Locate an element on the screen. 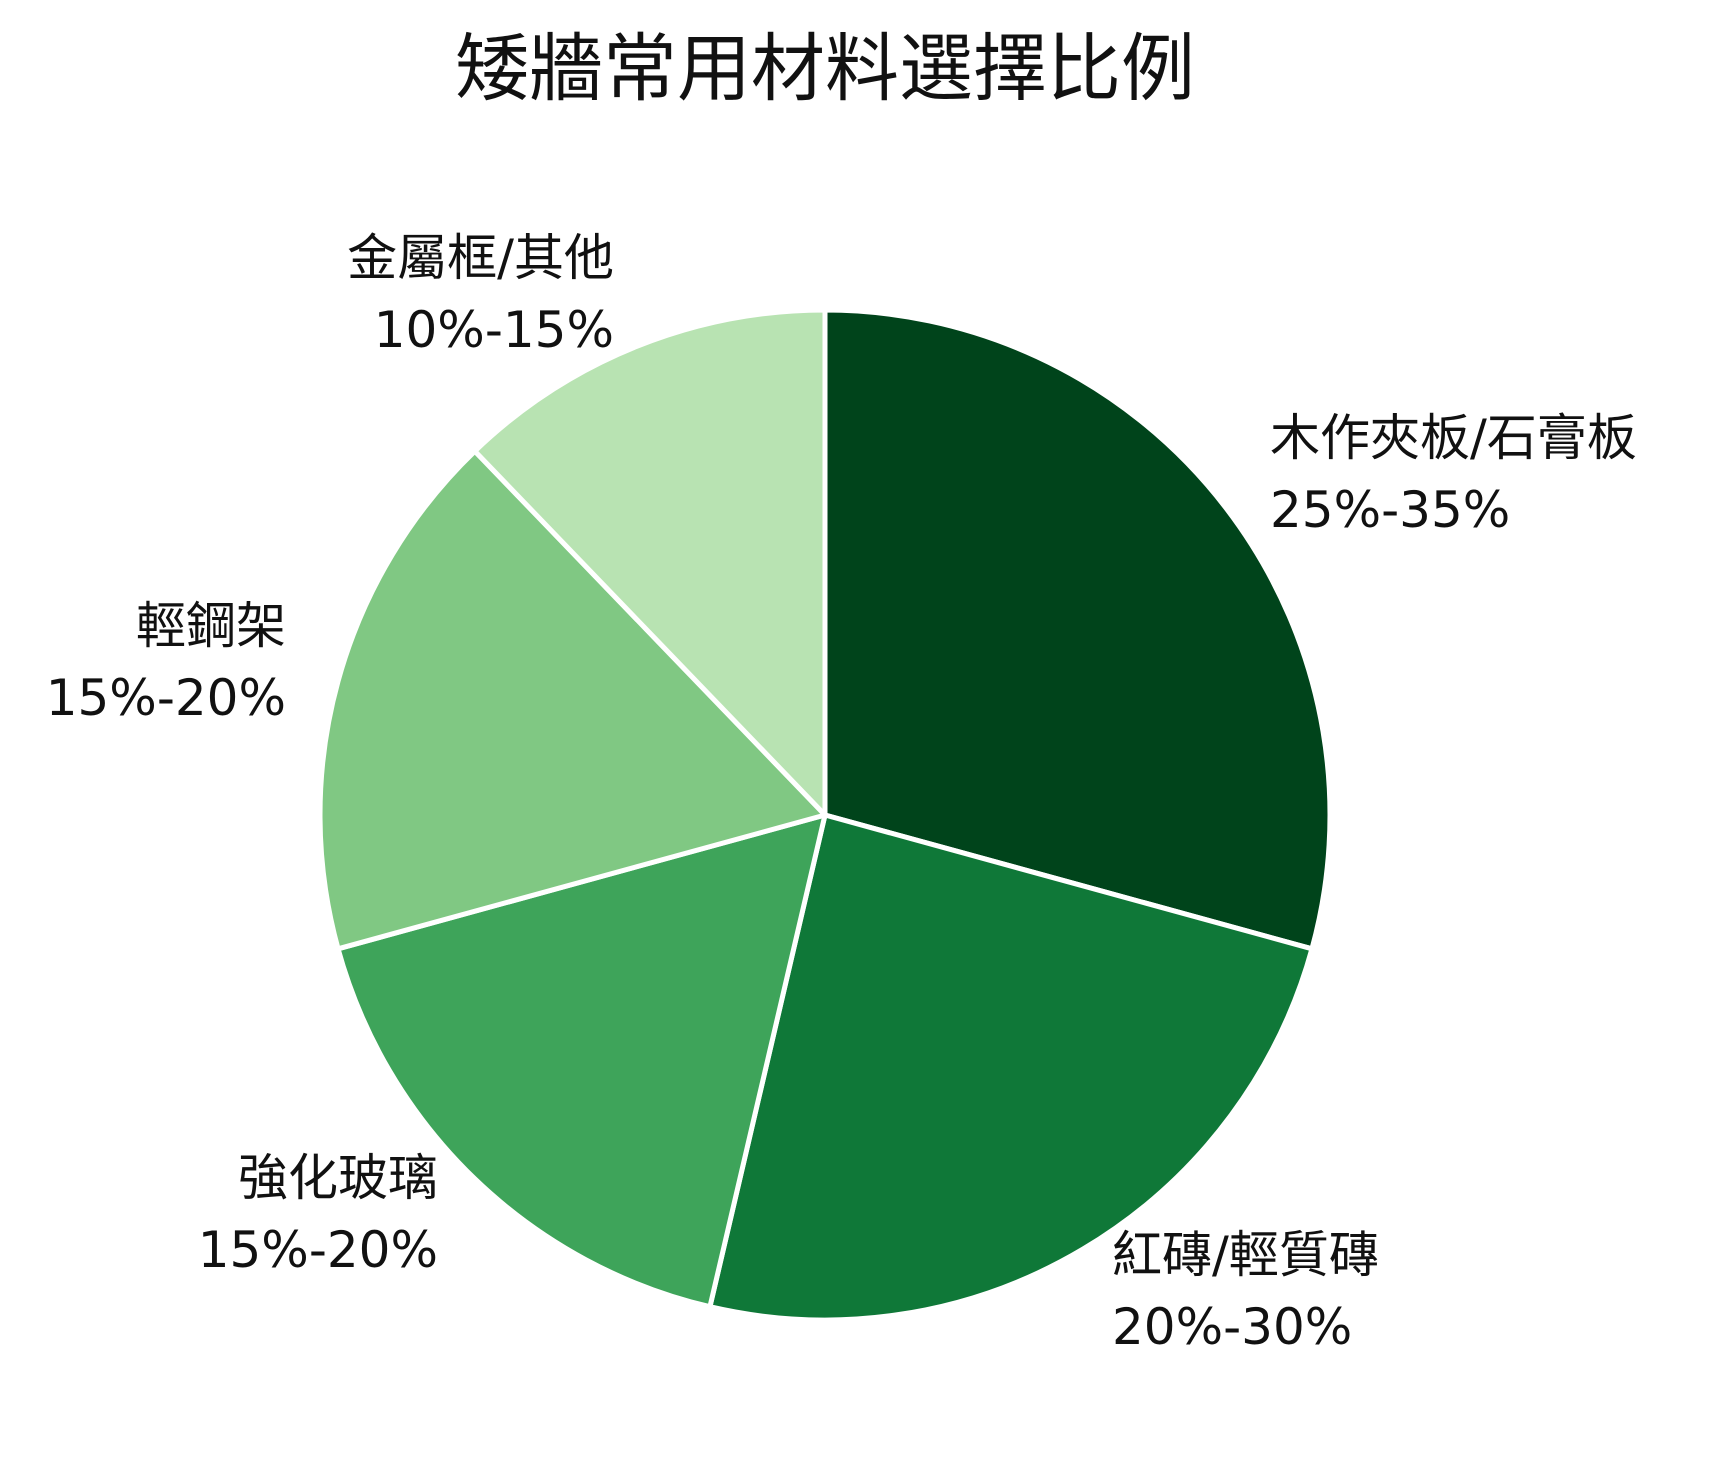 The image size is (1722, 1468). slice-label-2: 紅磚/輕質磚 is located at coordinates (1245, 1255).